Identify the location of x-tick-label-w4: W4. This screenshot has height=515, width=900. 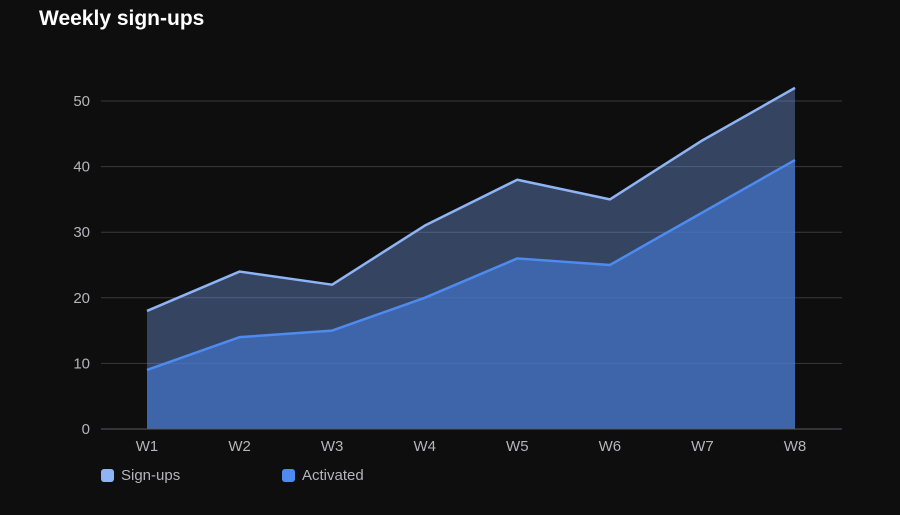
(424, 446).